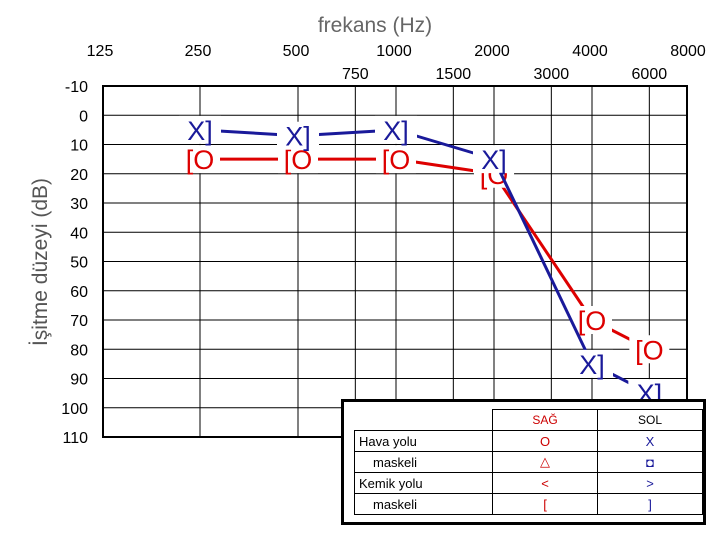 This screenshot has width=720, height=545. I want to click on legend-right-symbol: [, so click(545, 504).